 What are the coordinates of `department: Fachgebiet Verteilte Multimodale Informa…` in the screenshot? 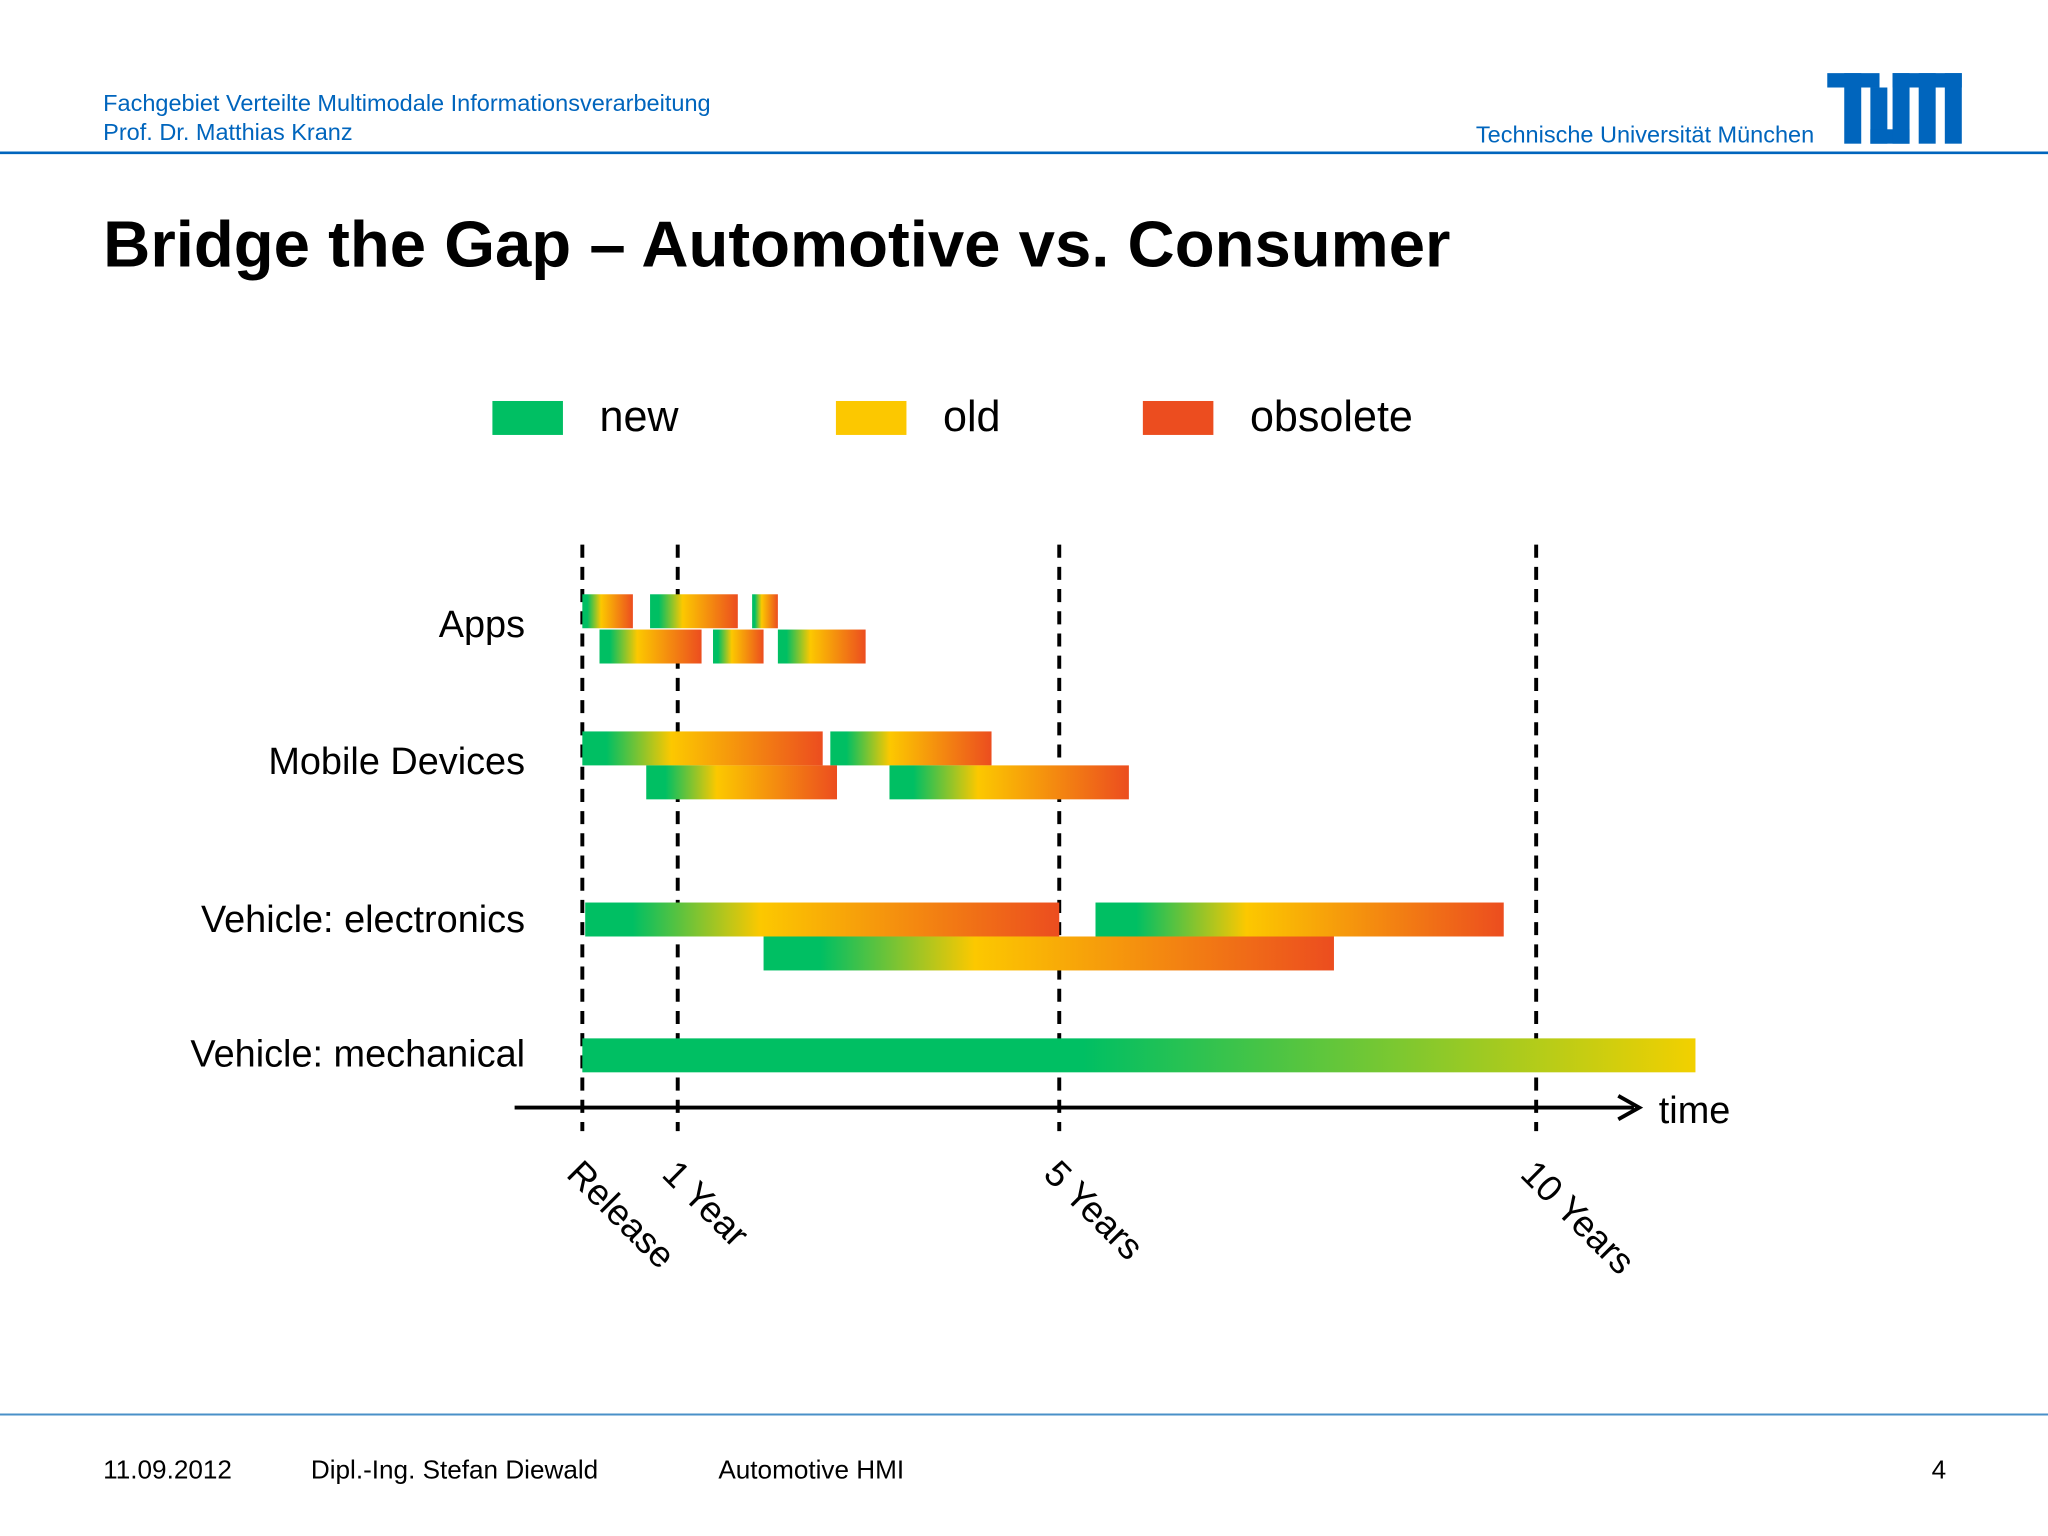 It's located at (406, 103).